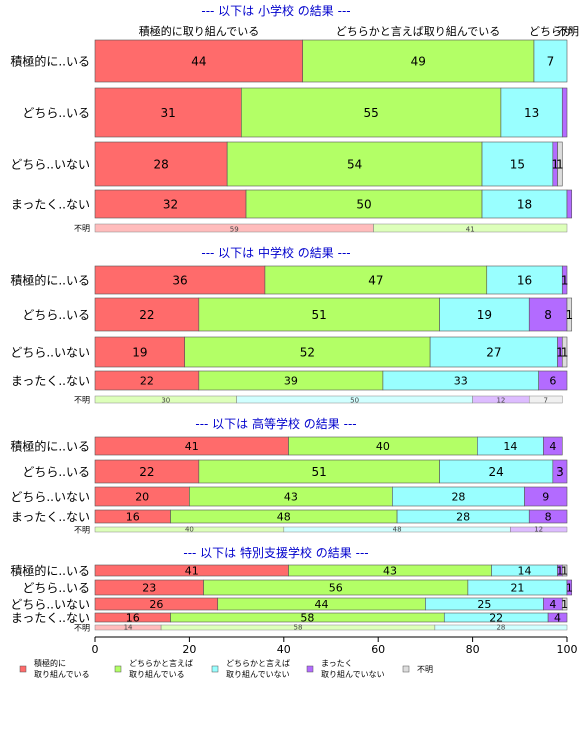 The image size is (580, 747). I want to click on data-label: 52, so click(307, 353).